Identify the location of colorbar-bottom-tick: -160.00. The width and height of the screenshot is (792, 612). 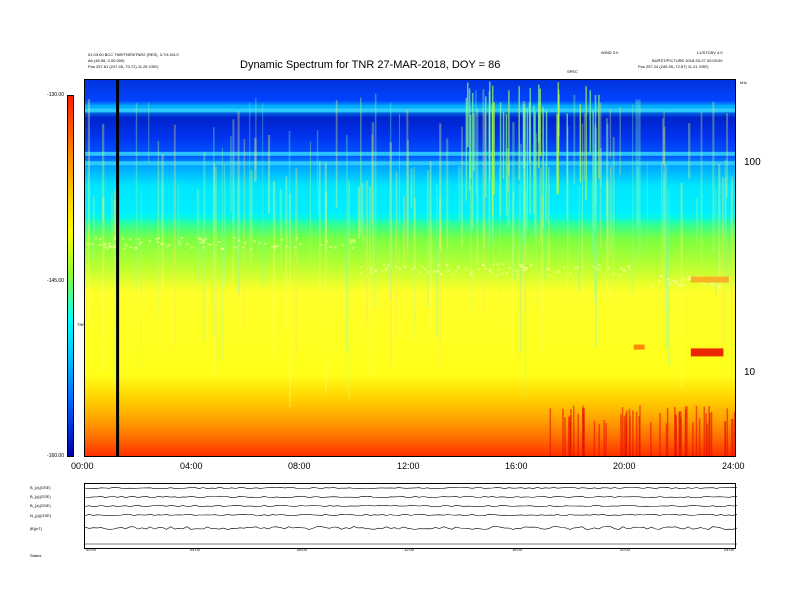
(55, 456).